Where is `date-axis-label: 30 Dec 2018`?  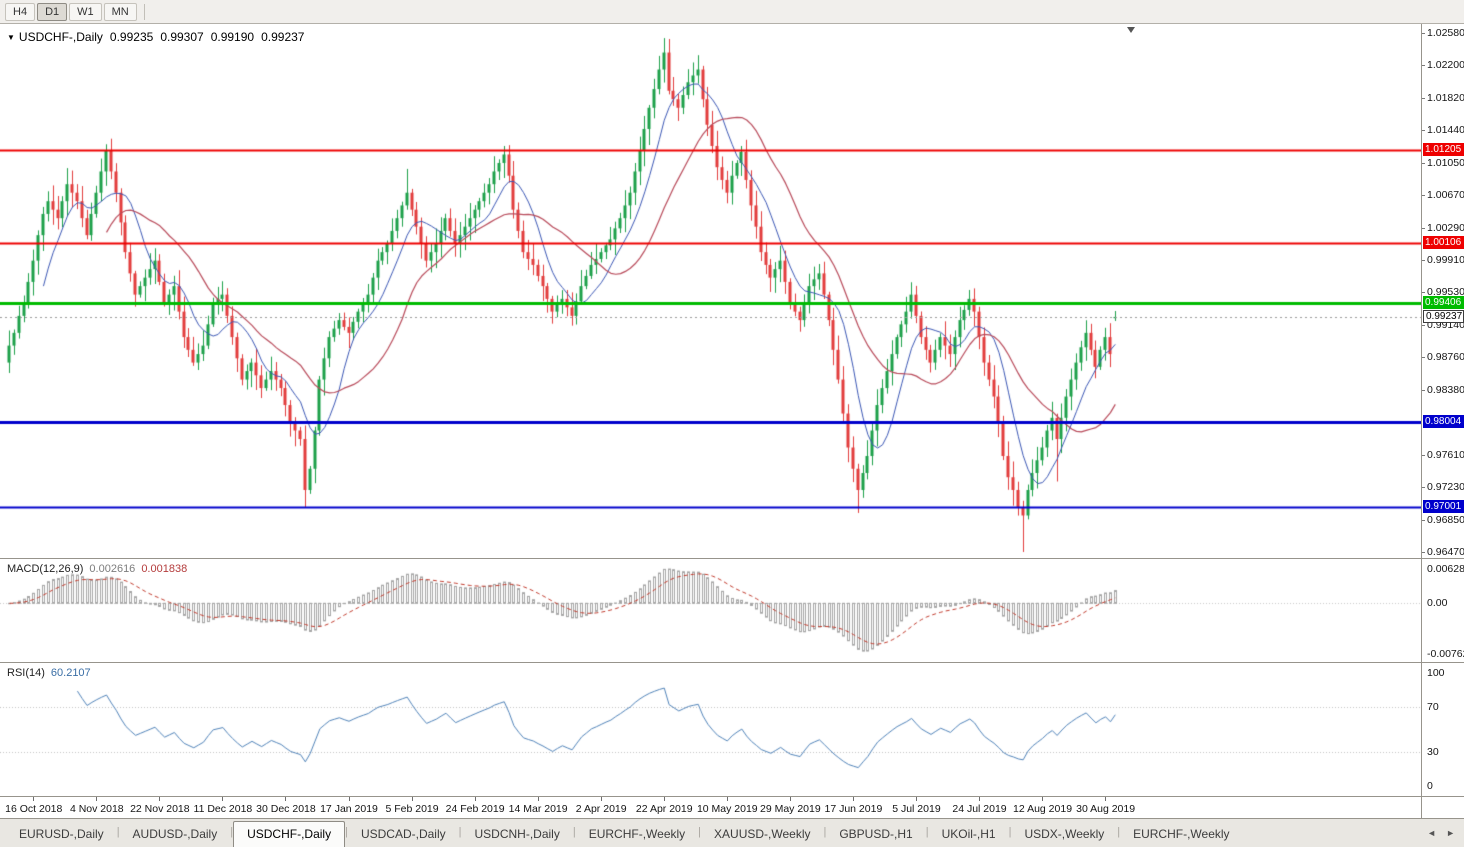
date-axis-label: 30 Dec 2018 is located at coordinates (286, 809).